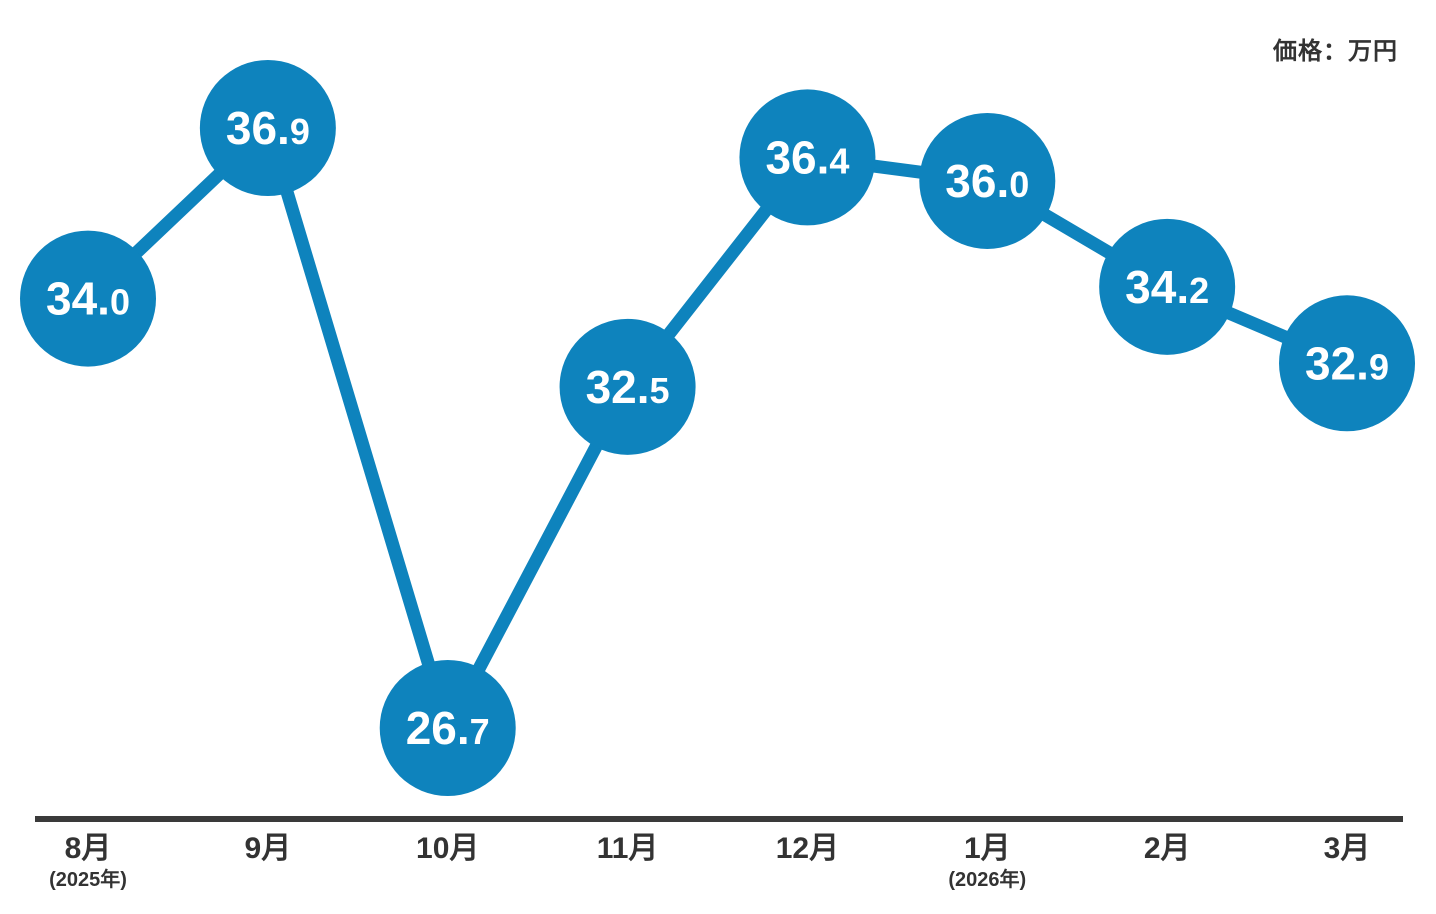 This screenshot has width=1436, height=914. I want to click on data-point-value: 36.9, so click(268, 128).